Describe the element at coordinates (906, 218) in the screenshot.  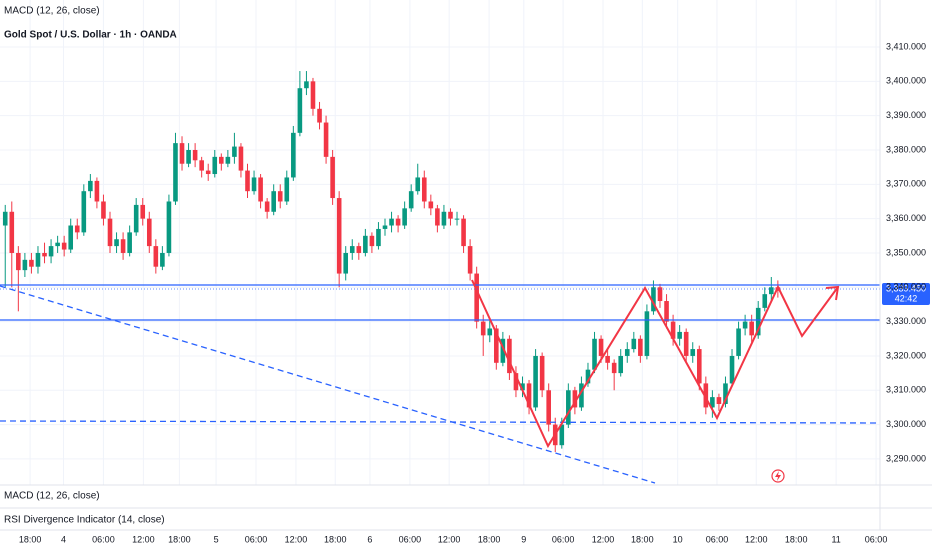
I see `y-tick-label: 3,360.000` at that location.